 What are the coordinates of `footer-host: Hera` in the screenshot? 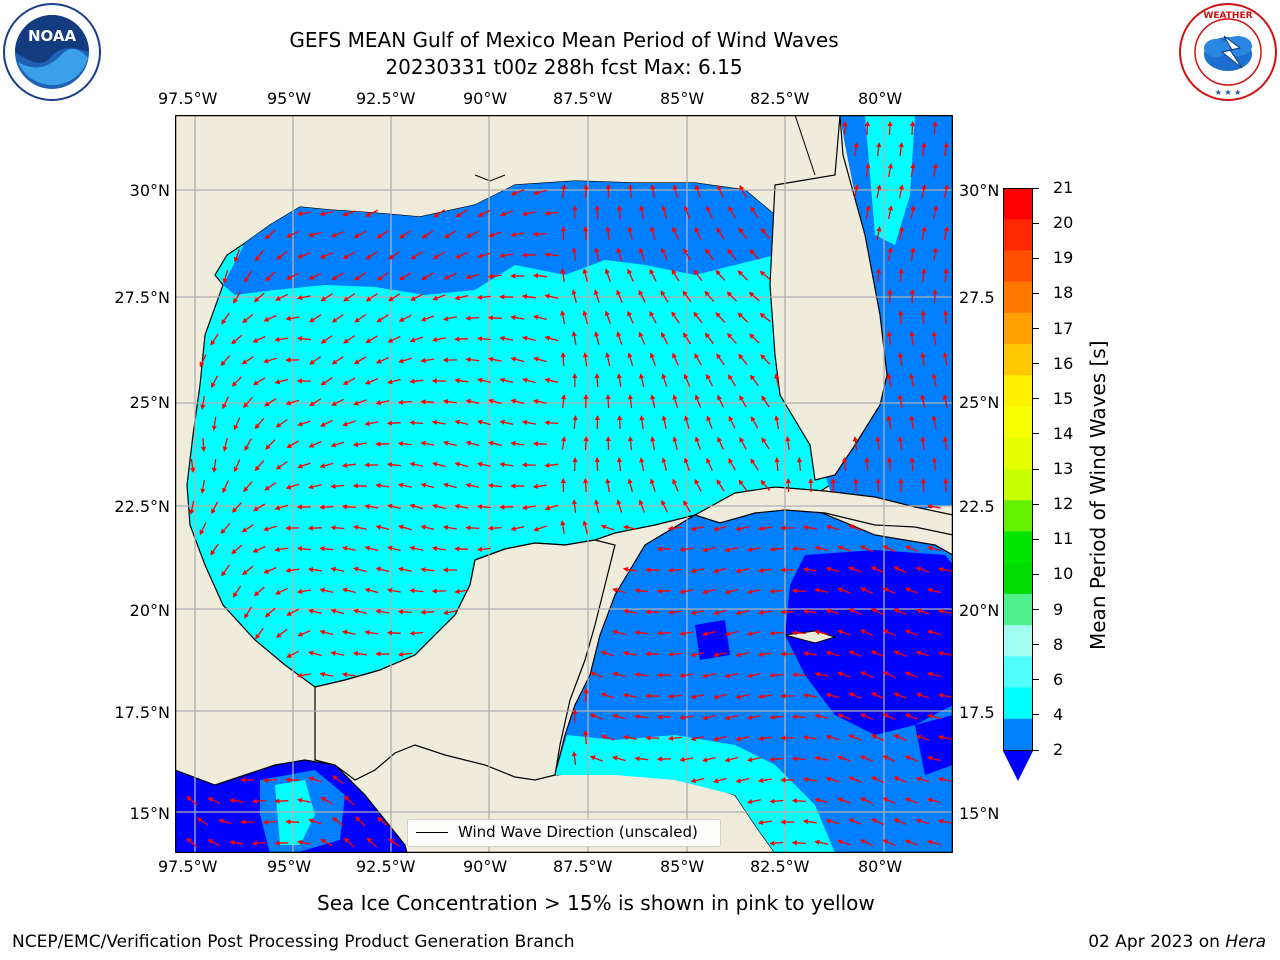 It's located at (1245, 942).